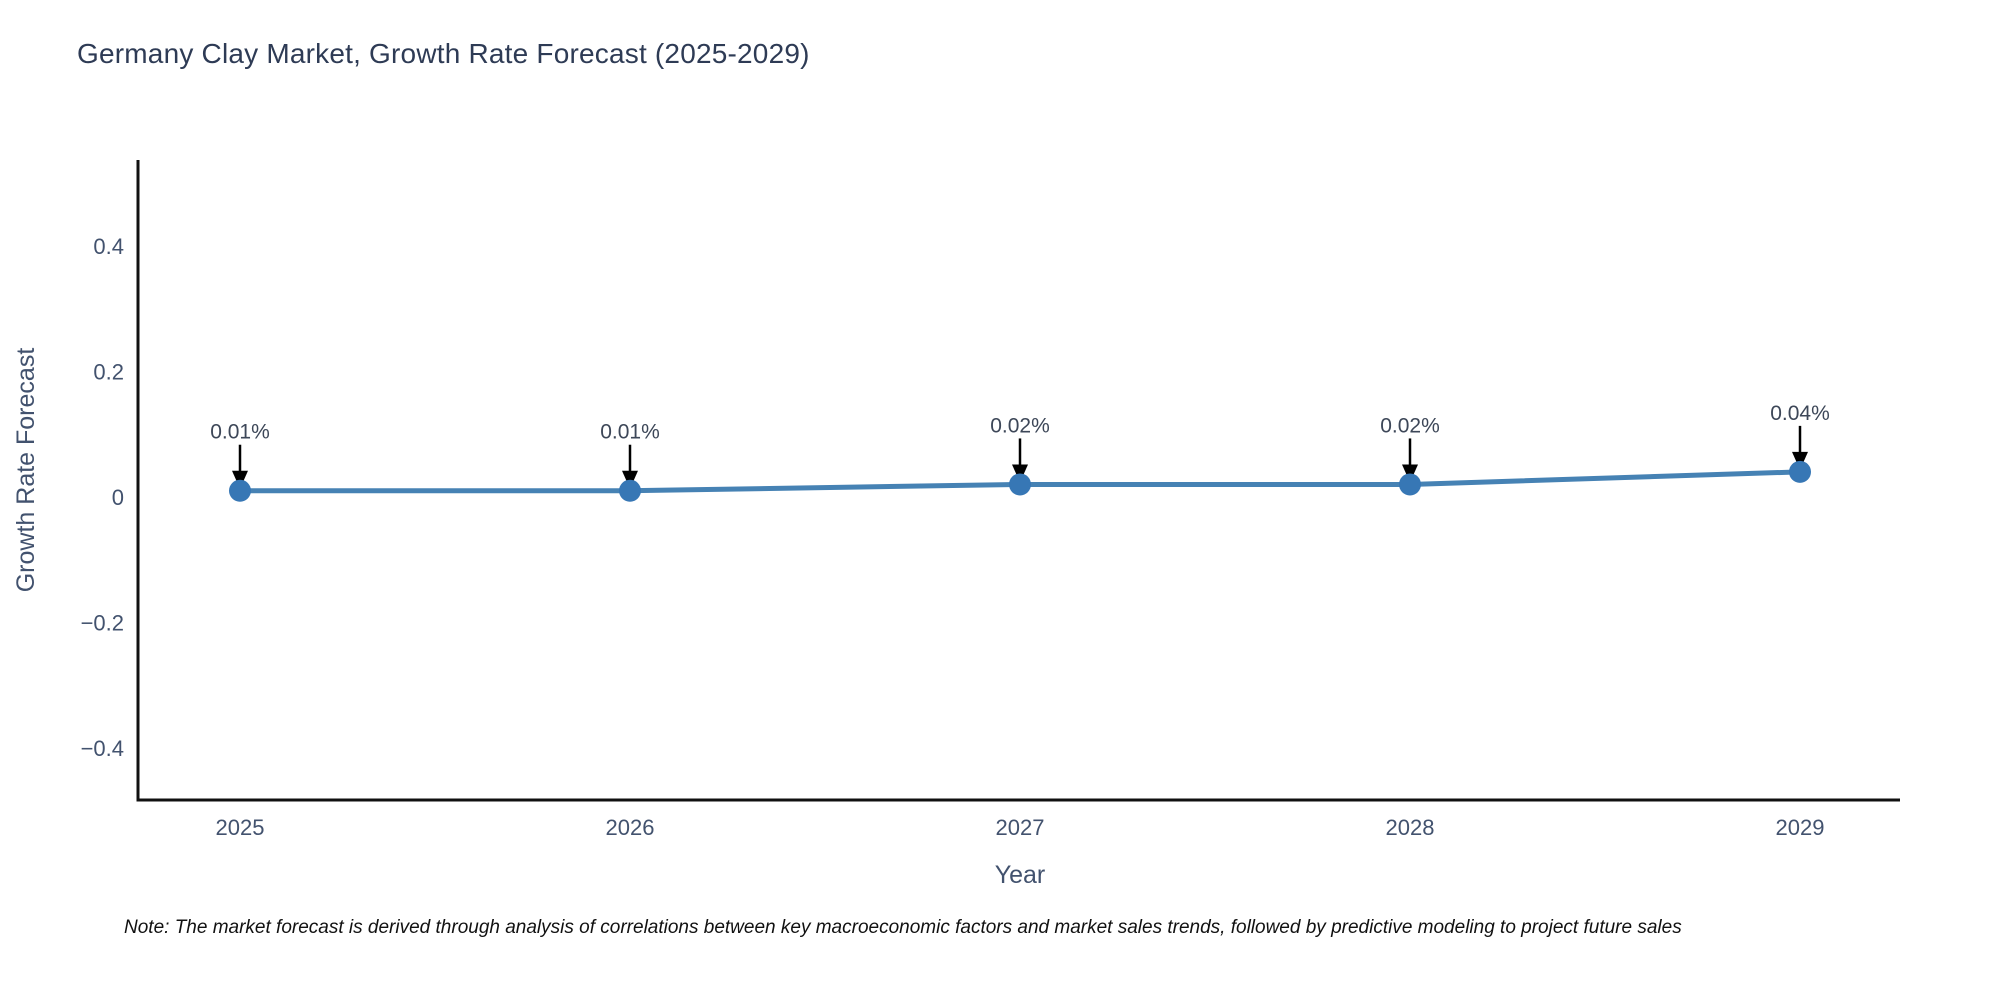 This screenshot has width=2000, height=1000. What do you see at coordinates (630, 827) in the screenshot?
I see `x-tick-label: 2026` at bounding box center [630, 827].